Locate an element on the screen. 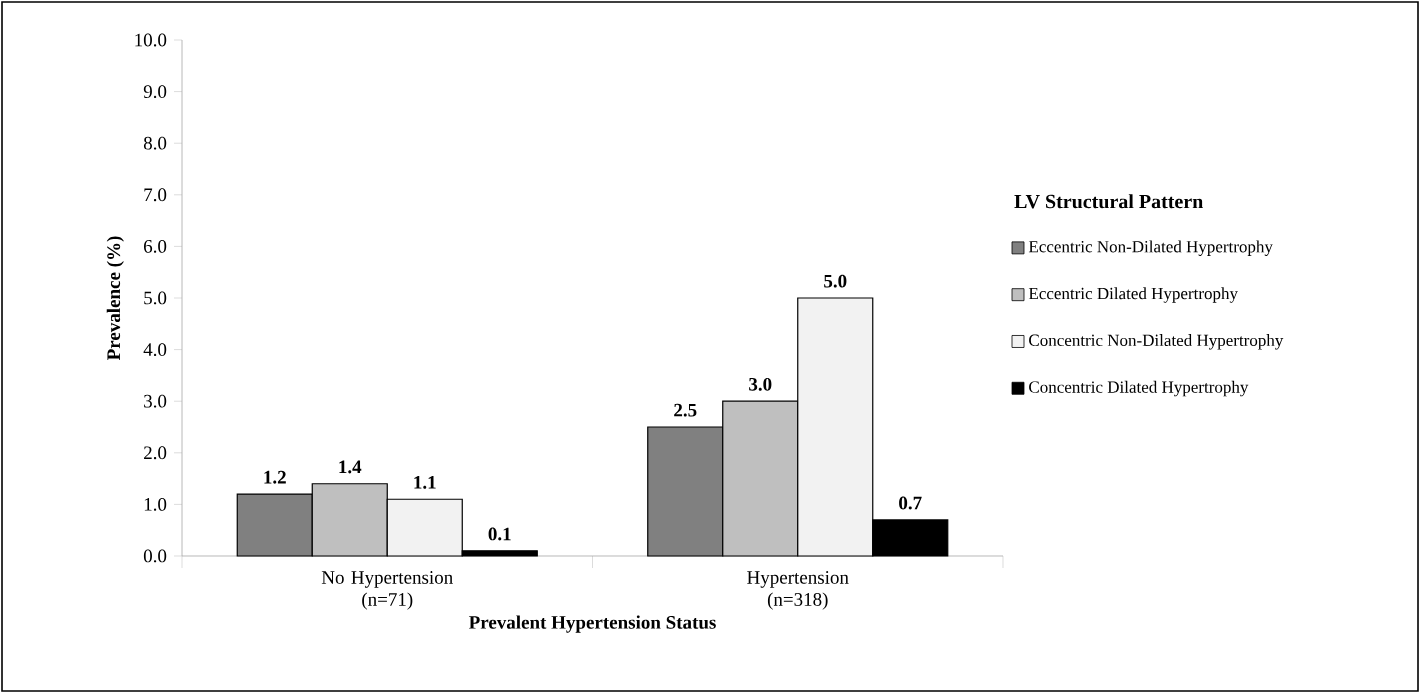 The height and width of the screenshot is (693, 1420). y-axis-title: Prevalence (%) is located at coordinates (115, 298).